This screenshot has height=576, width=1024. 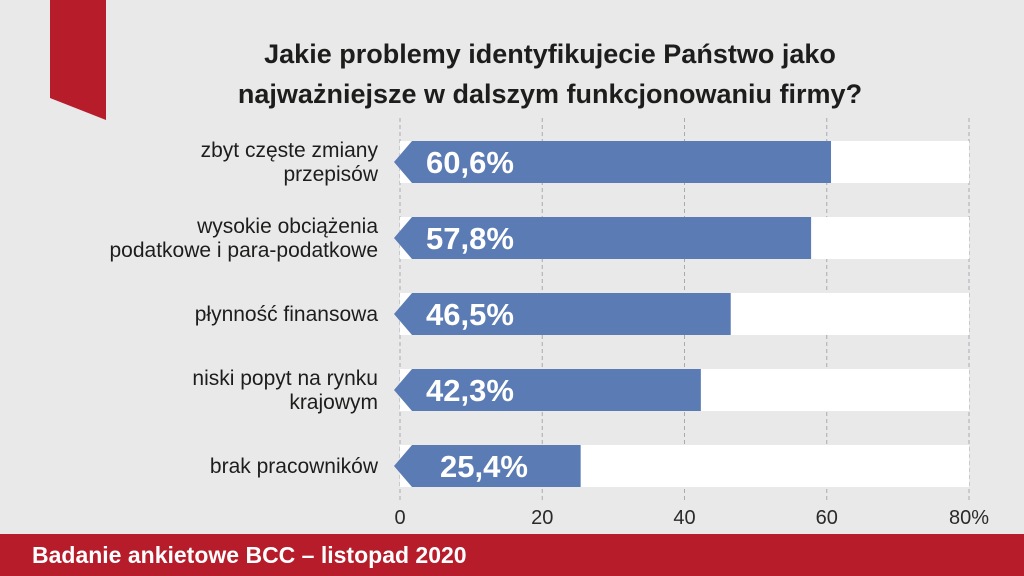 I want to click on category-label-3-0: niski popyt na rynku, so click(x=285, y=378).